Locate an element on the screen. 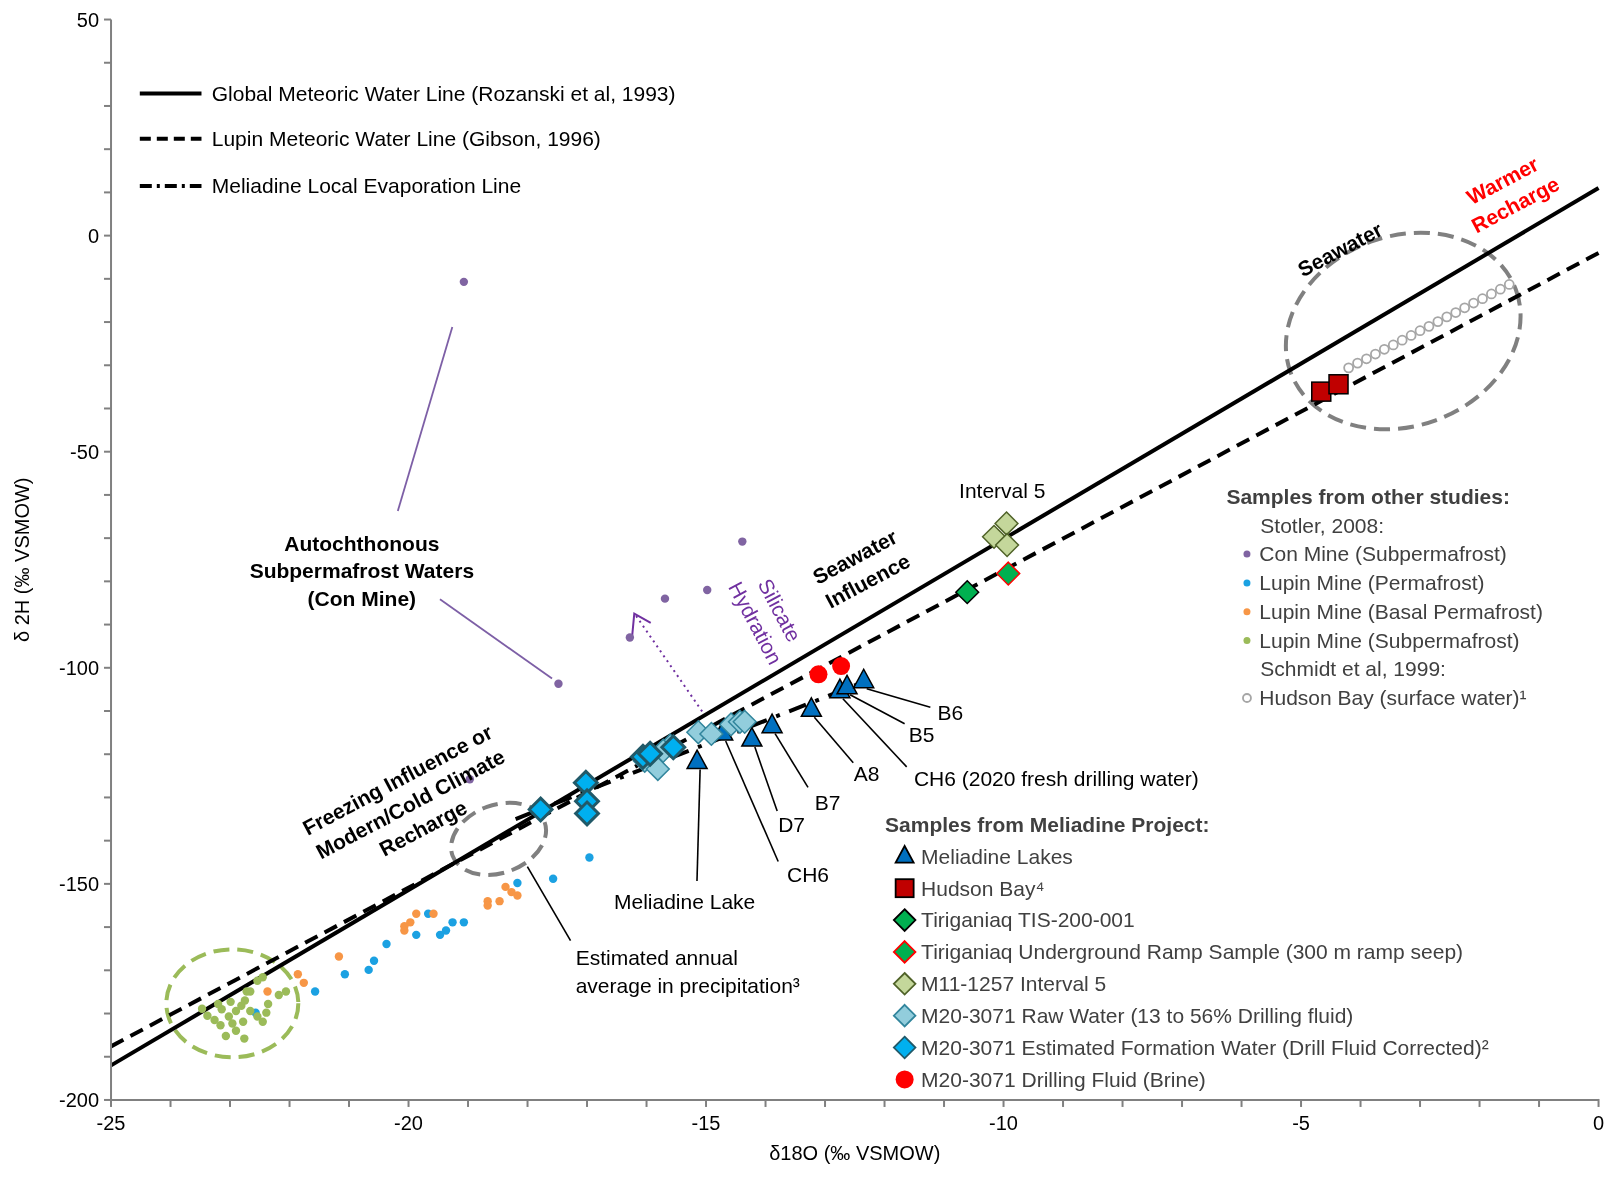  x-tick-label: -15 is located at coordinates (706, 1122).